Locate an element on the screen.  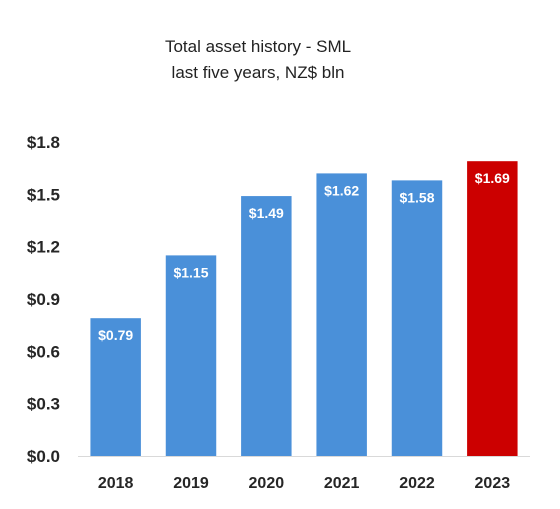
data-label-2021: $1.62 is located at coordinates (341, 190).